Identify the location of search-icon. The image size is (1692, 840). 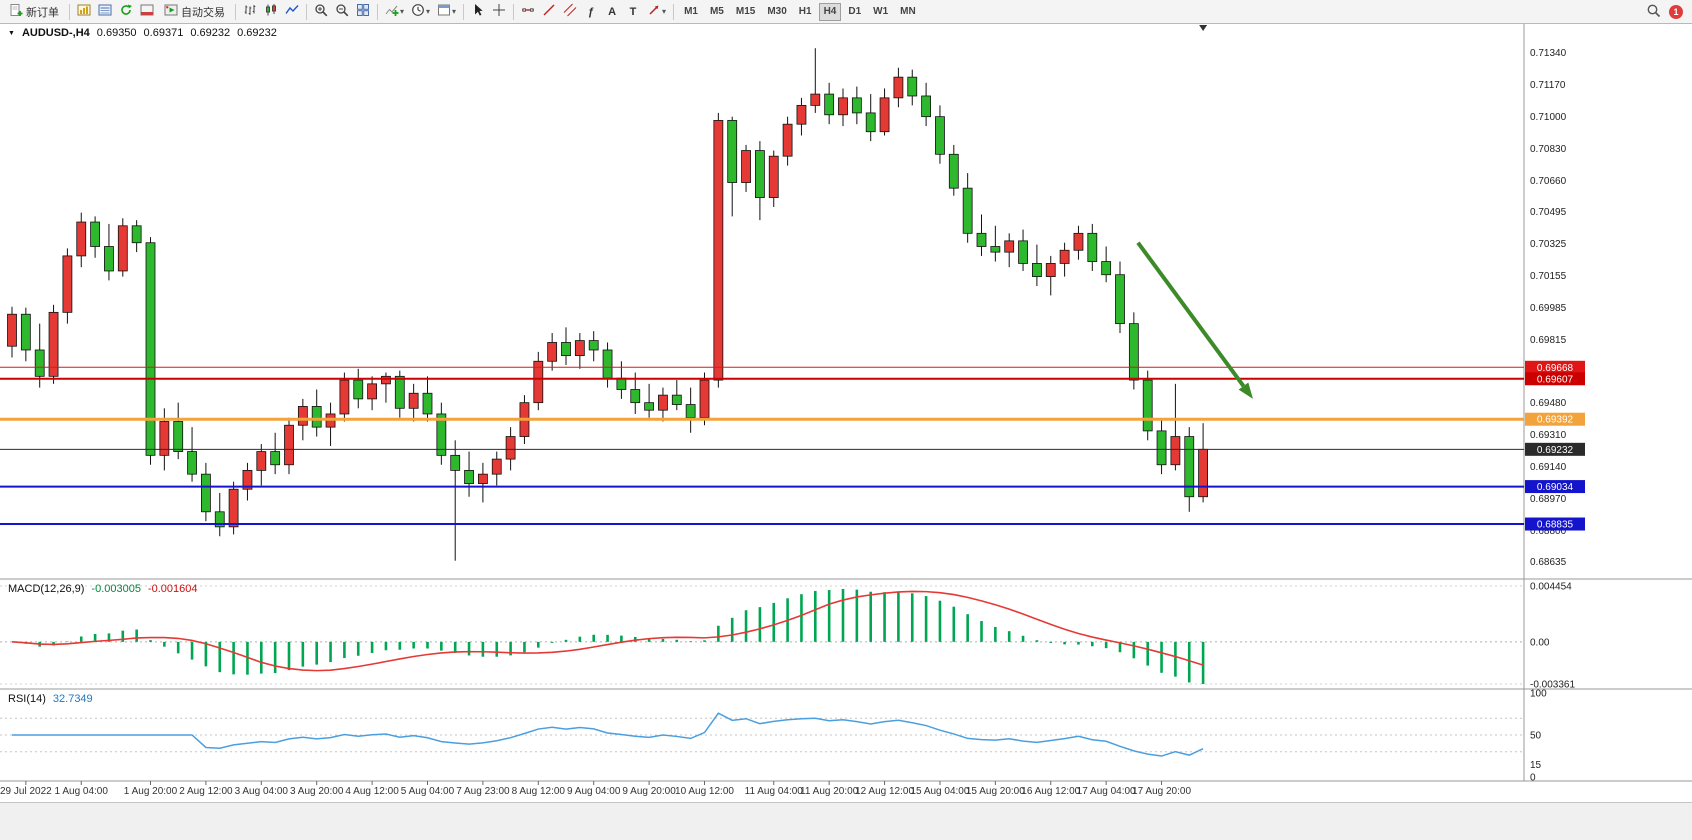
(1653, 12).